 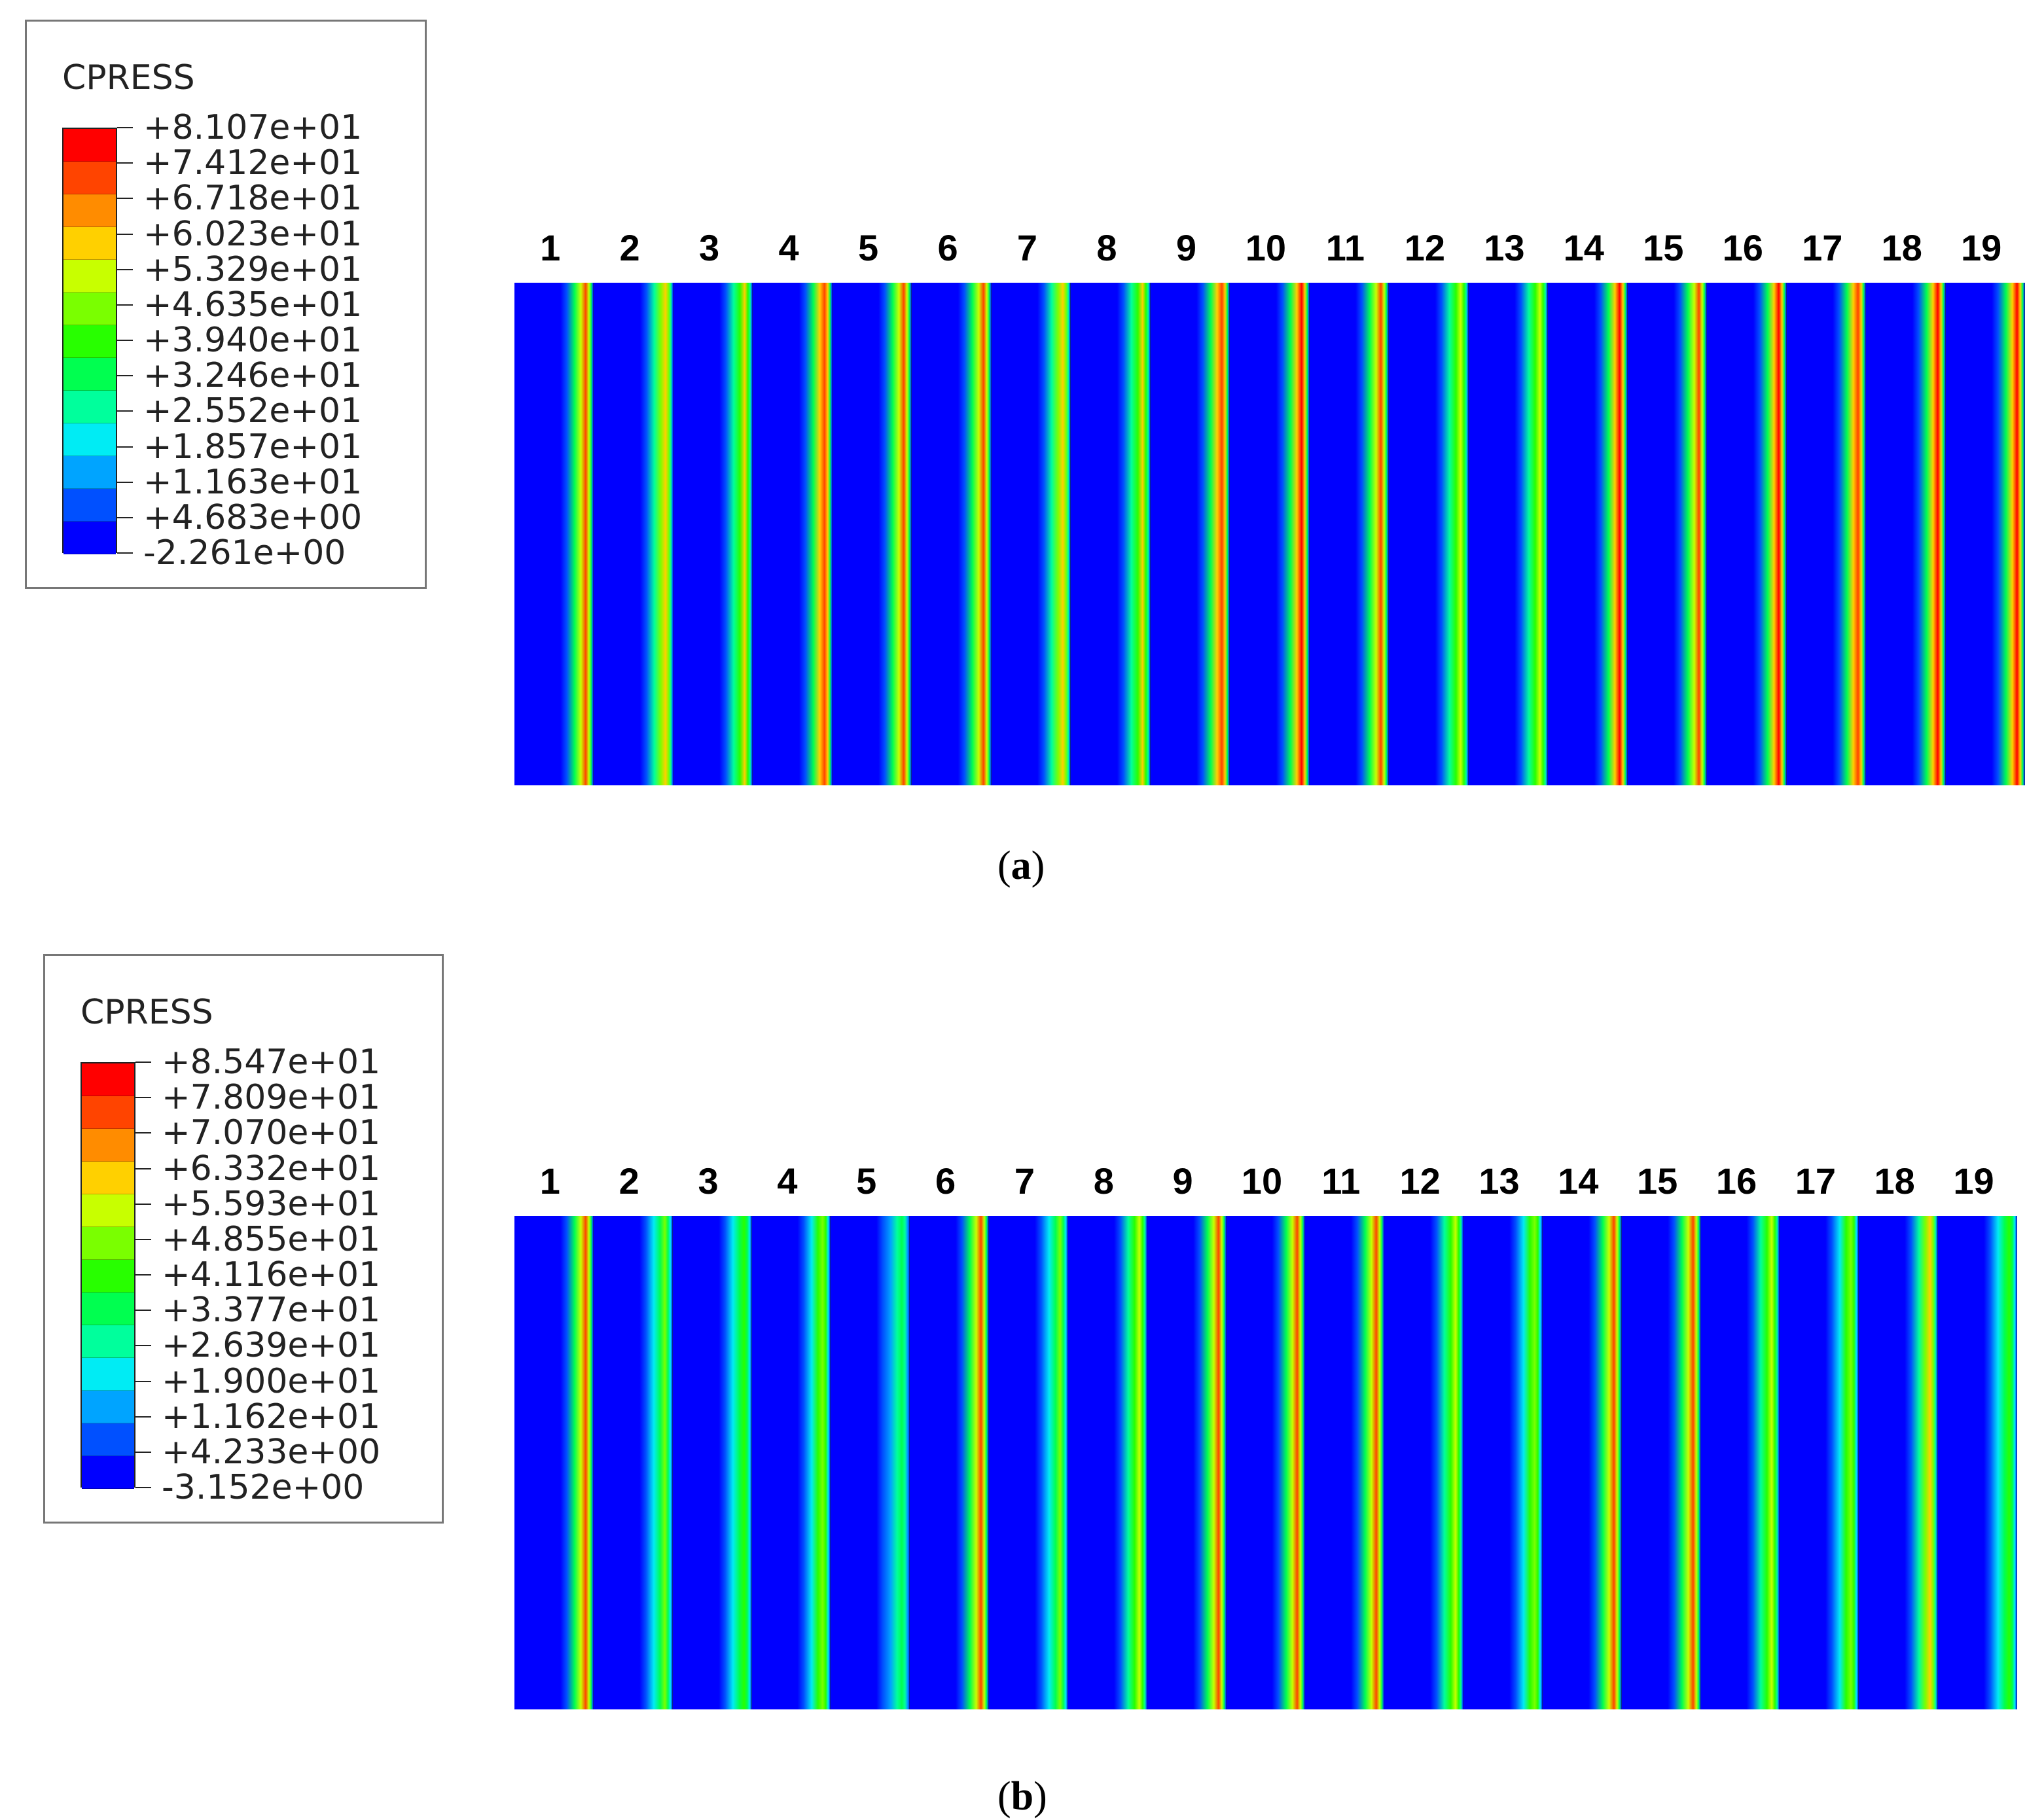 What do you see at coordinates (1027, 247) in the screenshot?
I see `plate-number-label: 7` at bounding box center [1027, 247].